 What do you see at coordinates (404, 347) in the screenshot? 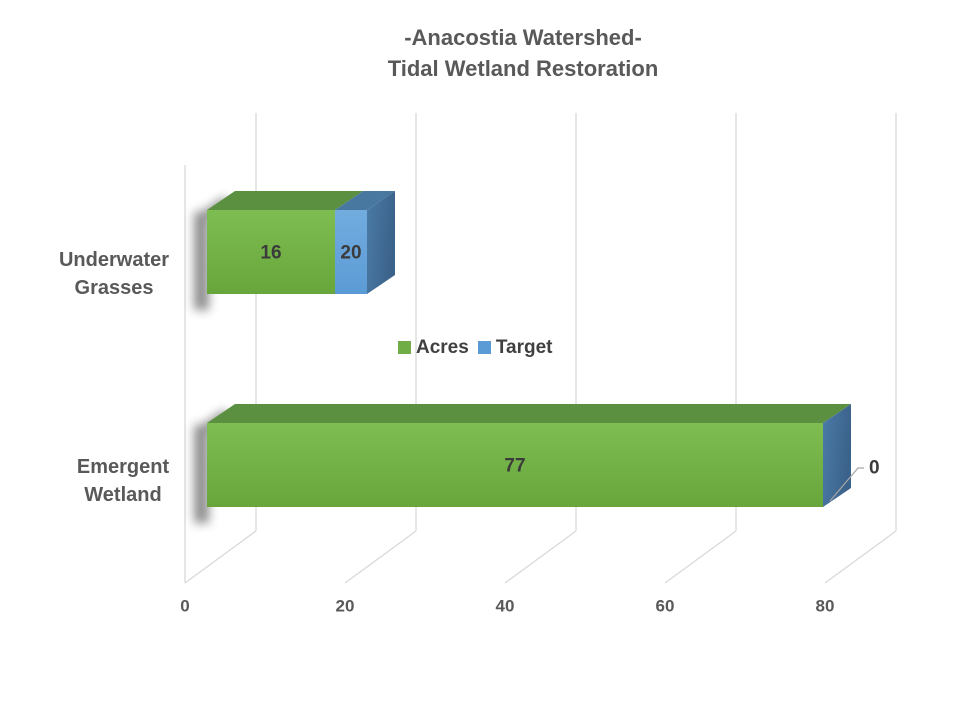
I see `legend-swatch-acres` at bounding box center [404, 347].